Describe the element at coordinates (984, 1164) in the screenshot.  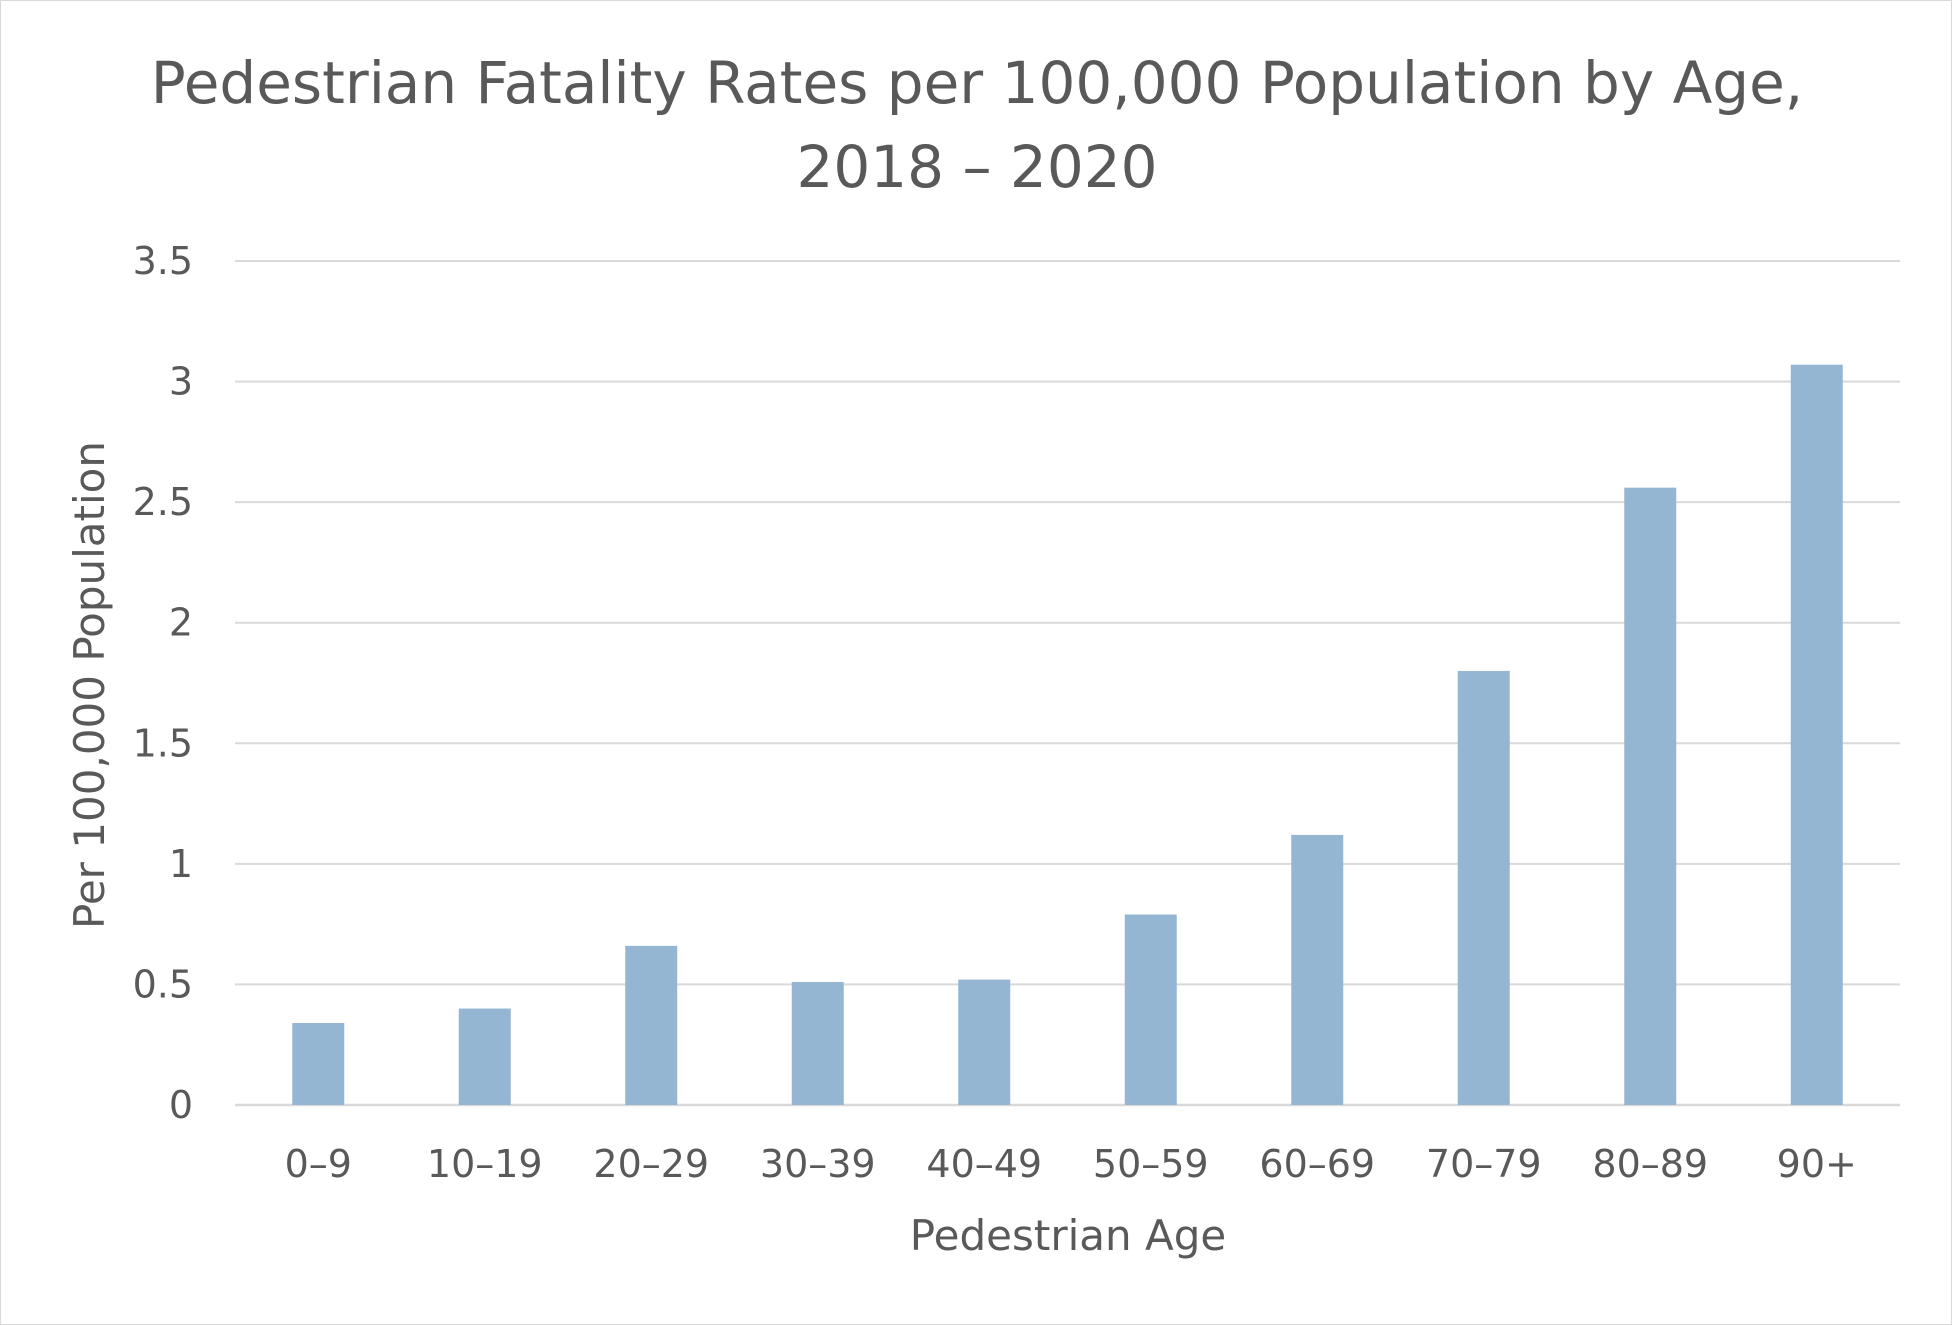
I see `x-tick-label: 40–49` at that location.